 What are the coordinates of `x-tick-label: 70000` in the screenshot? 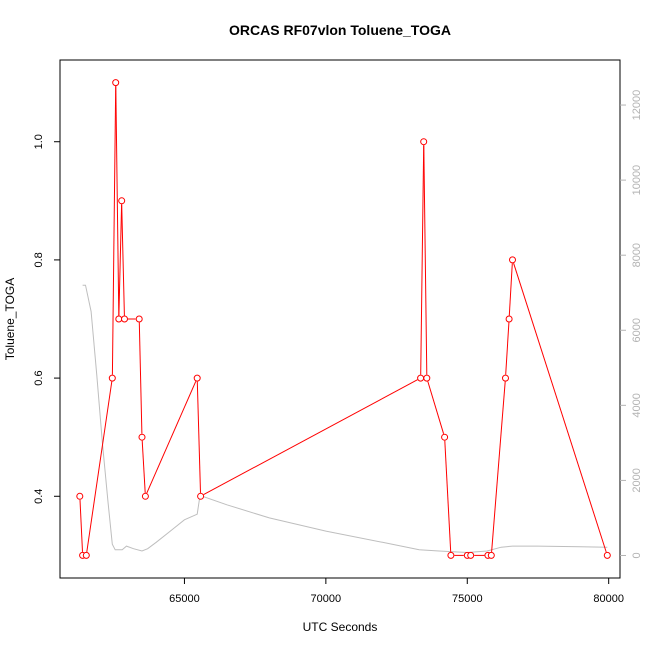 It's located at (326, 599).